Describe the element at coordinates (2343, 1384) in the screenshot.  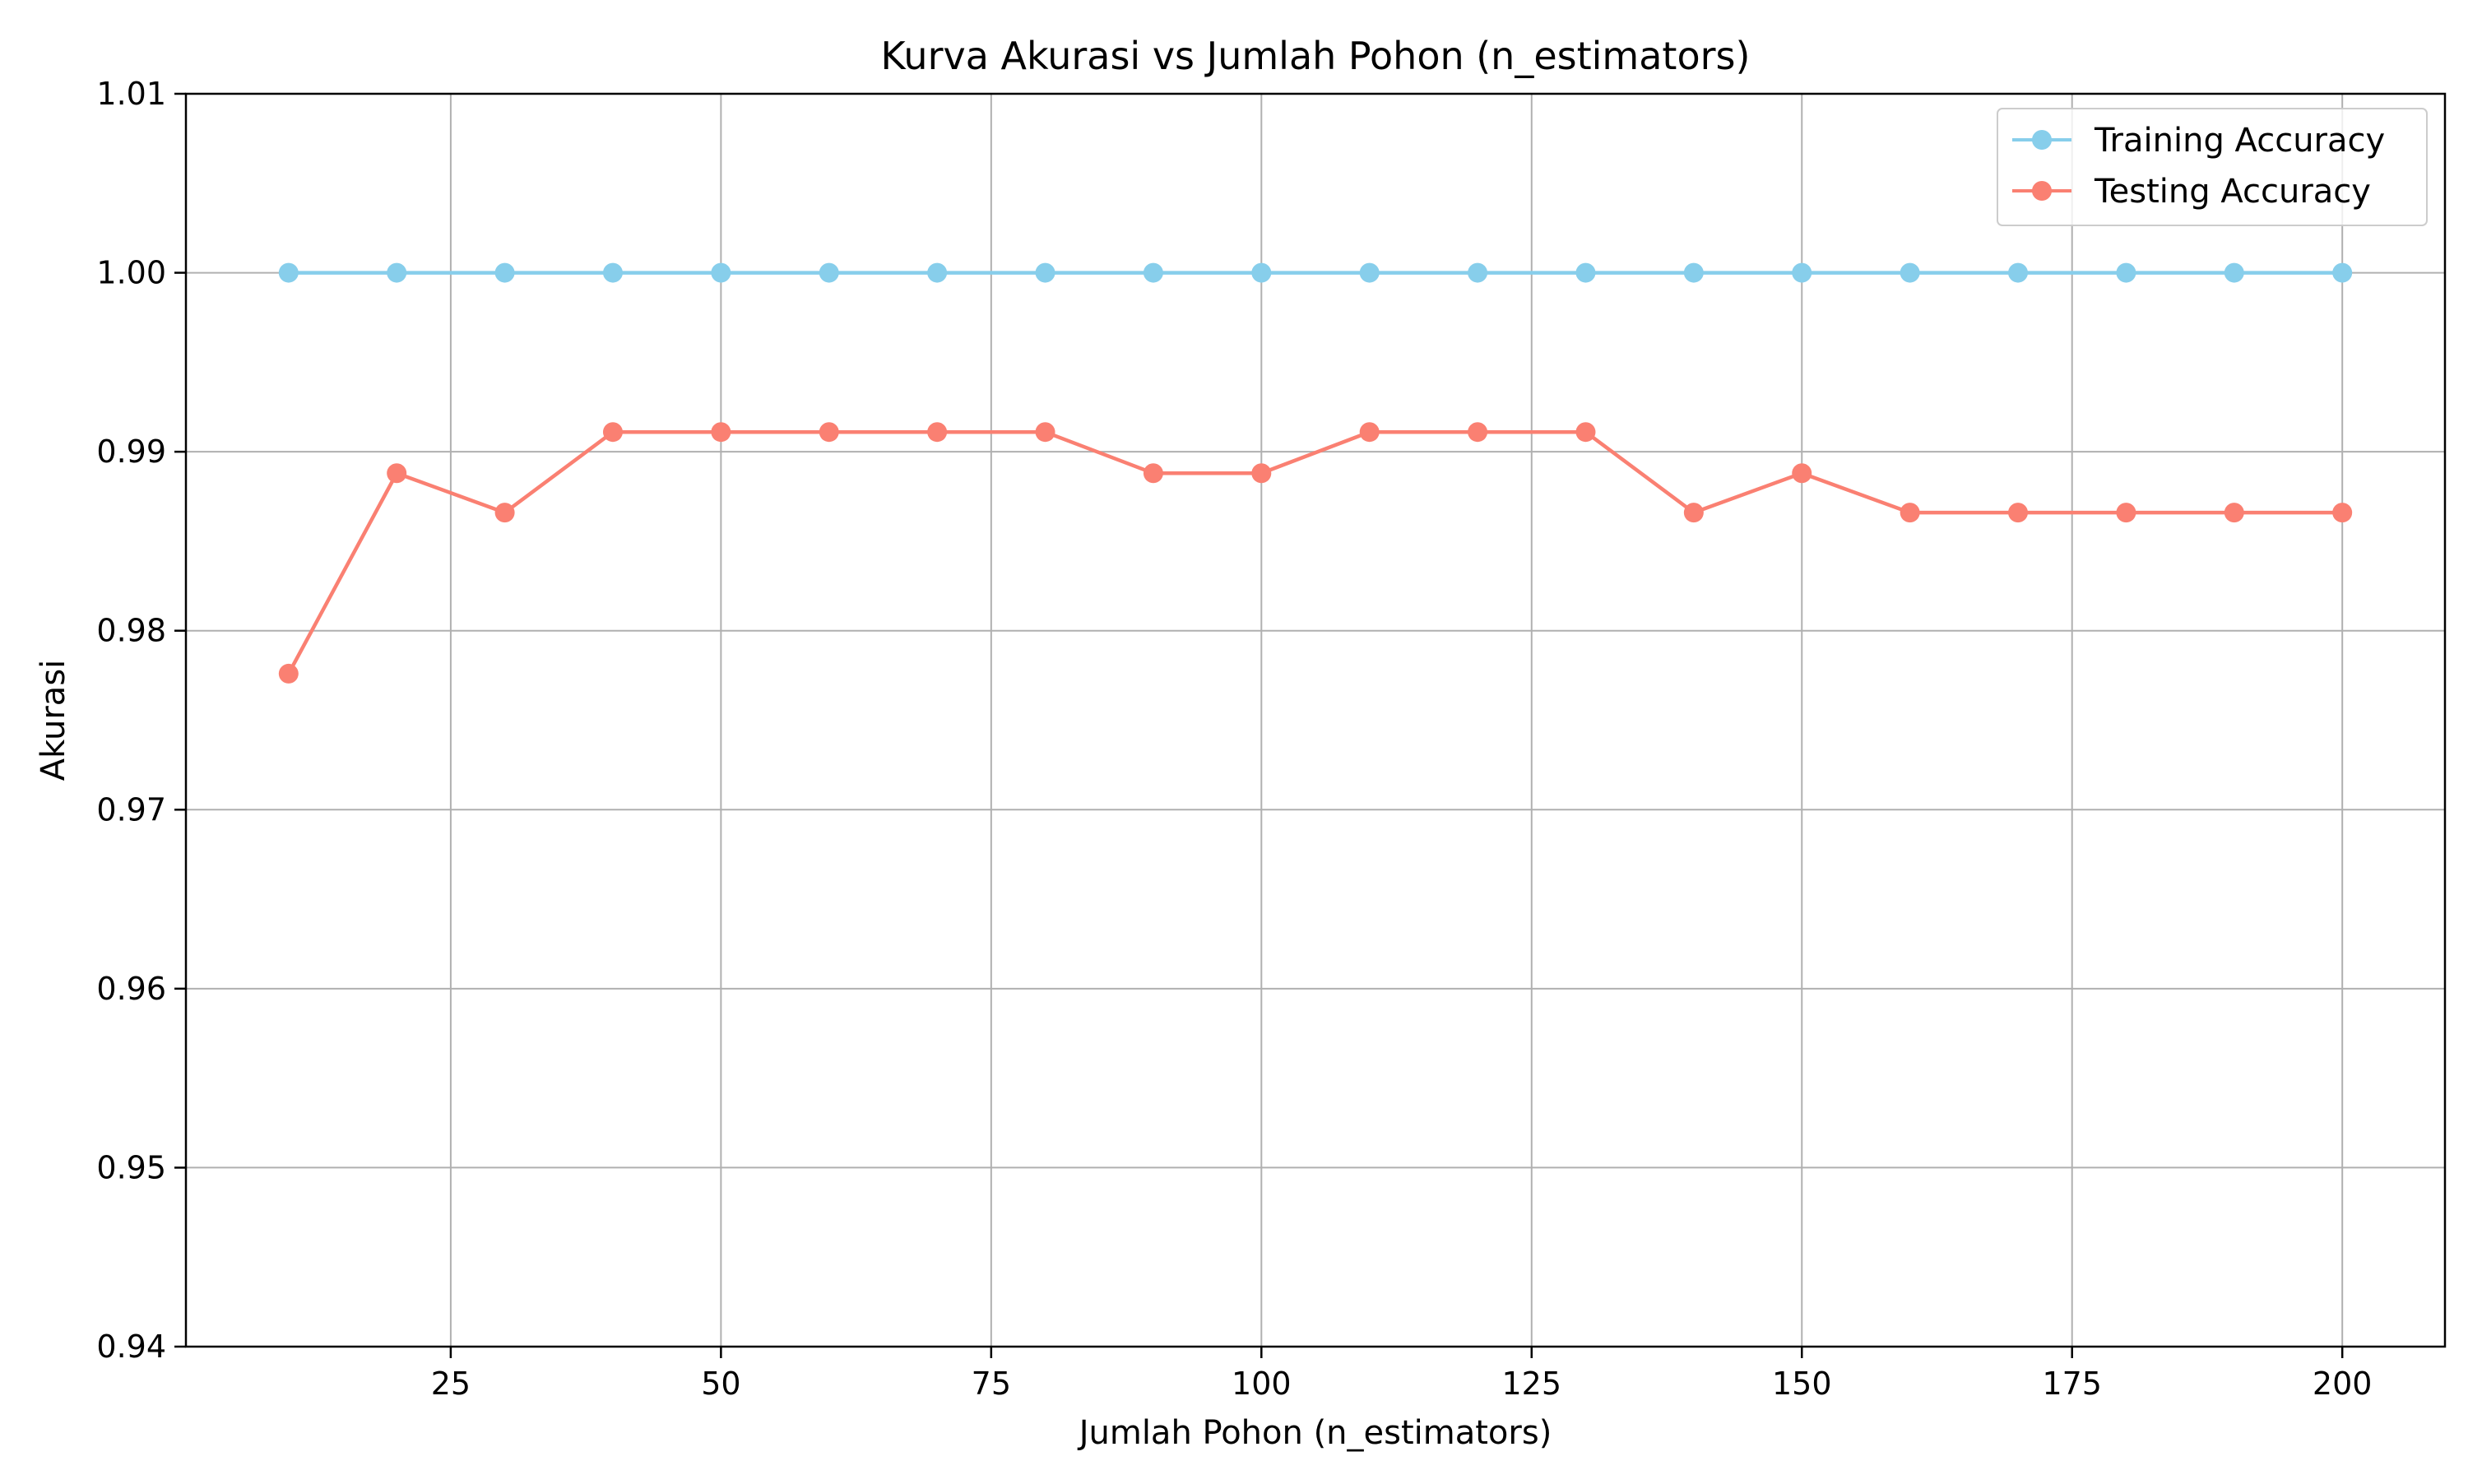
I see `x-tick-label: 200` at that location.